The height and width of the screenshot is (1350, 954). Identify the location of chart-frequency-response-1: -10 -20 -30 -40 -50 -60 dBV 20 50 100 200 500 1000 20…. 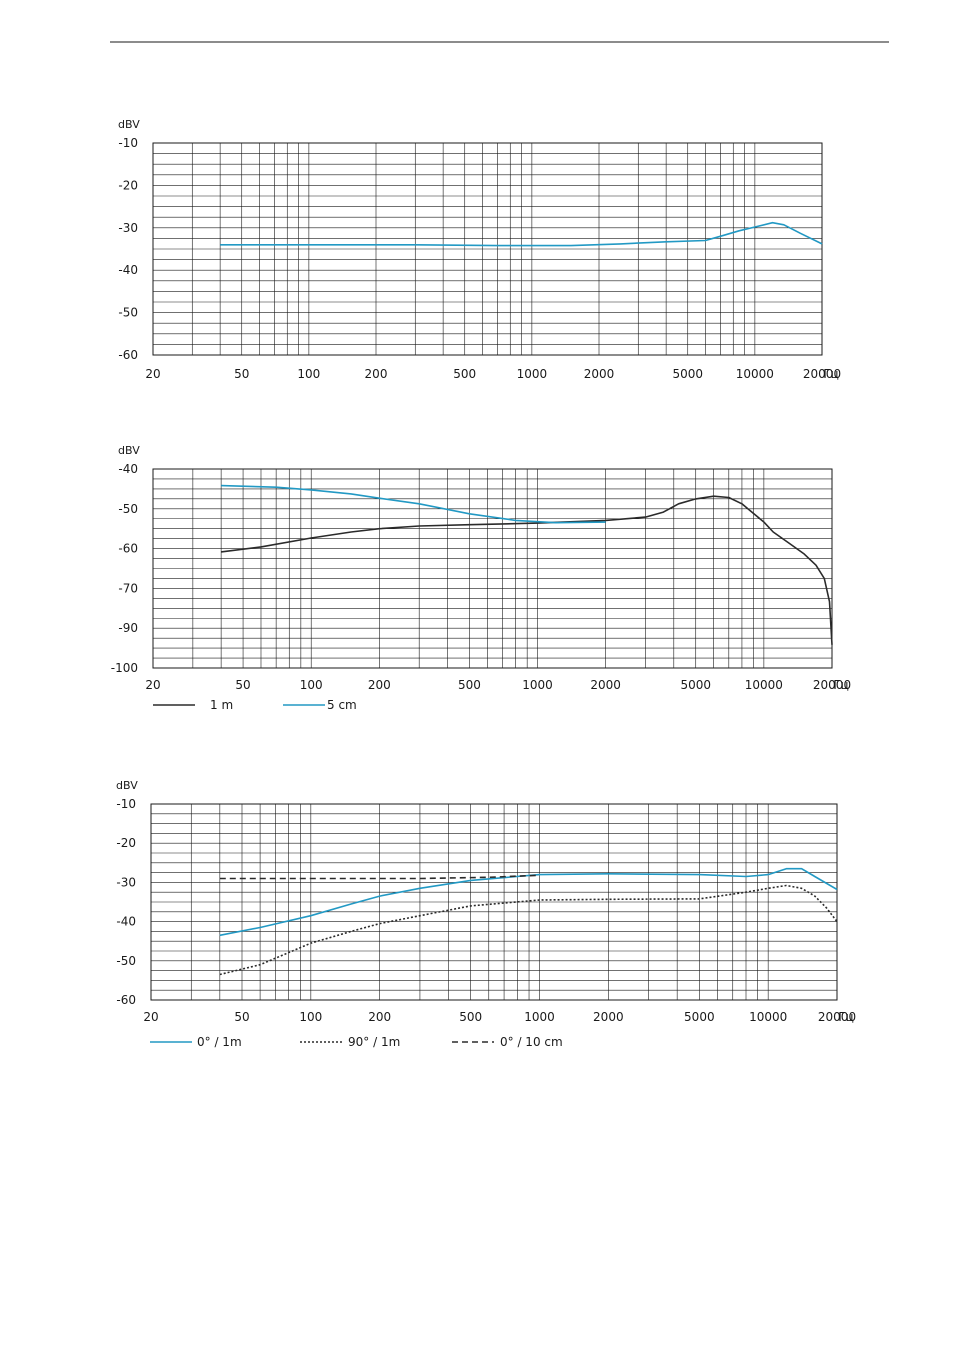
(479, 249).